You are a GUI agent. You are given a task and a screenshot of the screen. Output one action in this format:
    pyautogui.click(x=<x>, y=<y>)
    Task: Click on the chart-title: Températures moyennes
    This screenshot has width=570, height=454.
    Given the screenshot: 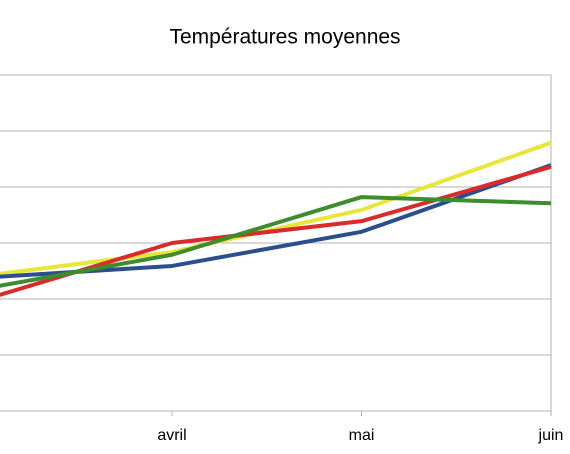 What is the action you would take?
    pyautogui.click(x=284, y=37)
    